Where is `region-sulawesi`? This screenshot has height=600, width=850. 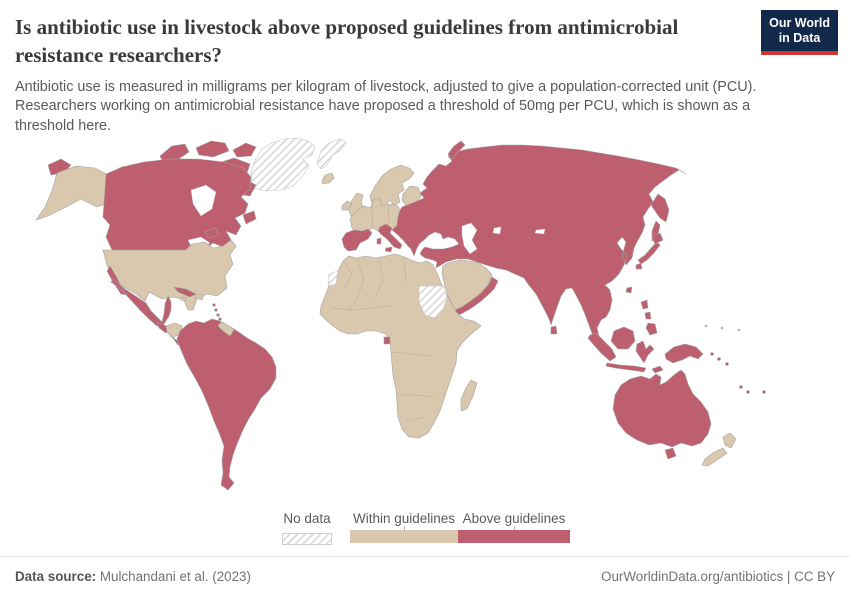 region-sulawesi is located at coordinates (645, 351).